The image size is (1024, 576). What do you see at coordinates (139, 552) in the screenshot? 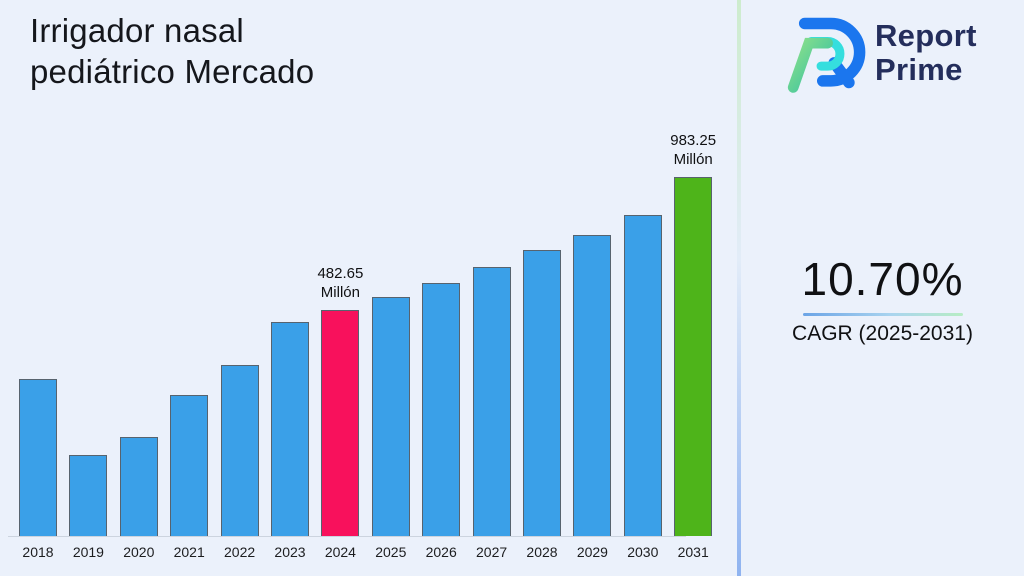
I see `x-tick-label-2020: 2020` at bounding box center [139, 552].